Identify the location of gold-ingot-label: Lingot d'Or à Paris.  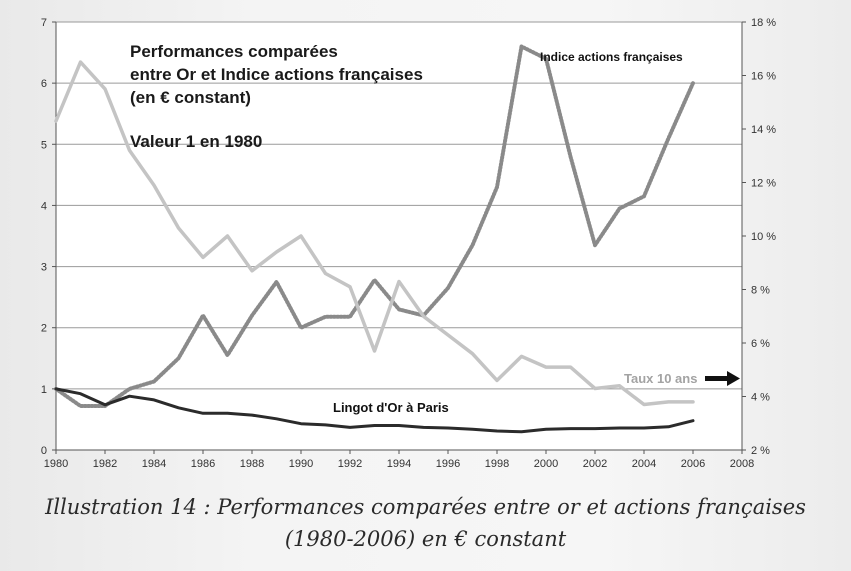
(391, 407).